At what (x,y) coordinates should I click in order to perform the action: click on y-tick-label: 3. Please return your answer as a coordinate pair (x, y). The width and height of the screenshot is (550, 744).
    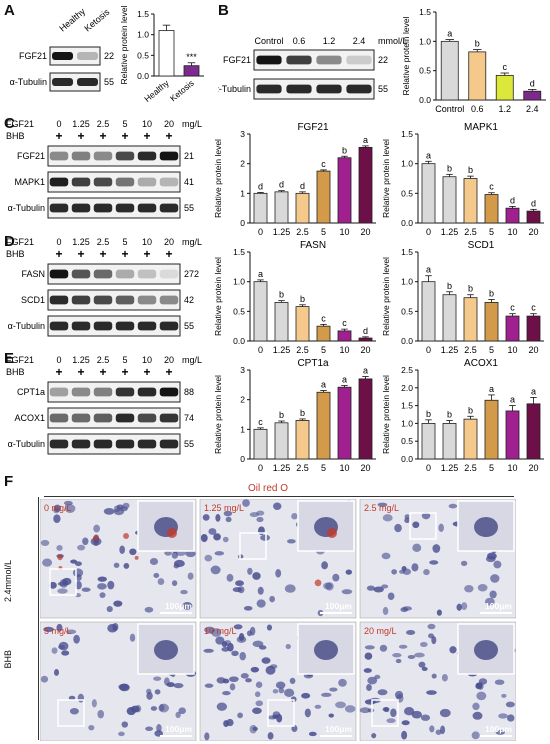
    Looking at the image, I should click on (242, 134).